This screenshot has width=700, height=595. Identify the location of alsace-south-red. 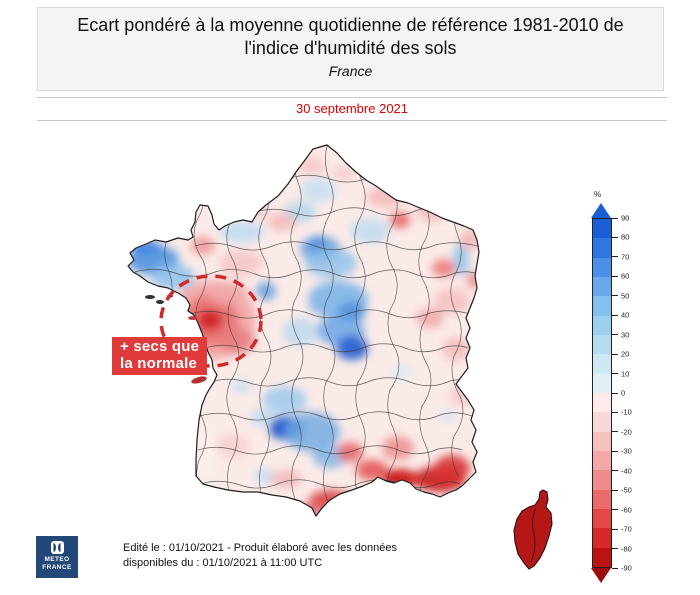
(473, 280).